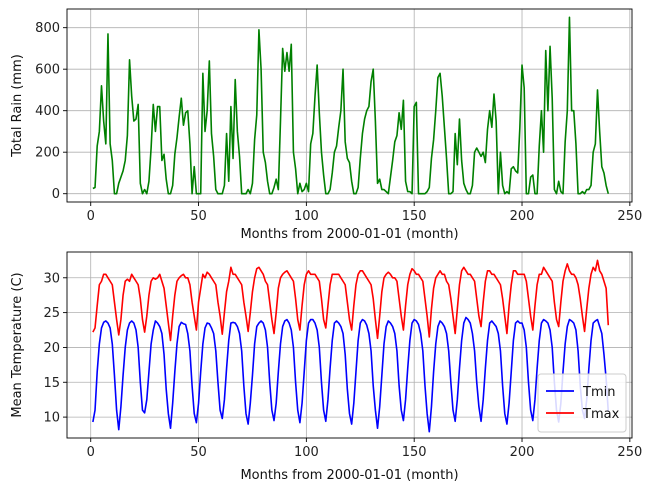 The image size is (651, 491). Describe the element at coordinates (351, 300) in the screenshot. I see `series-line-tmax` at that location.